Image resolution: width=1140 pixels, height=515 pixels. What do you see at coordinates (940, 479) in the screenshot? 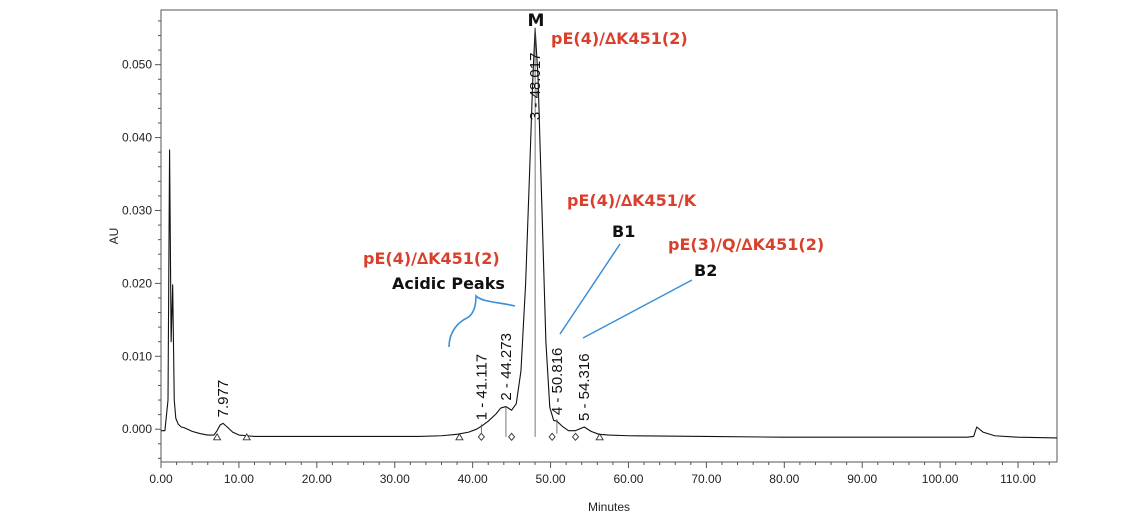
I see `x-tick-label: 100.00` at bounding box center [940, 479].